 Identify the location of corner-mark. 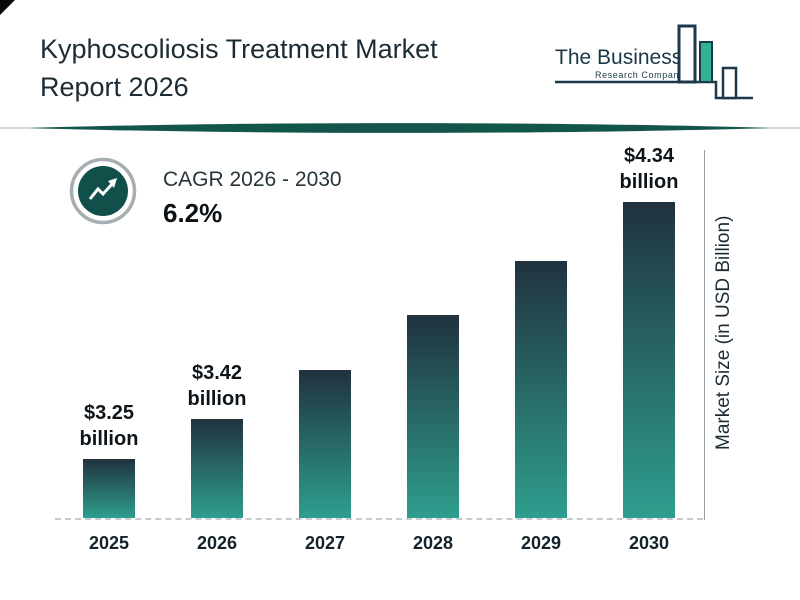
(7, 7).